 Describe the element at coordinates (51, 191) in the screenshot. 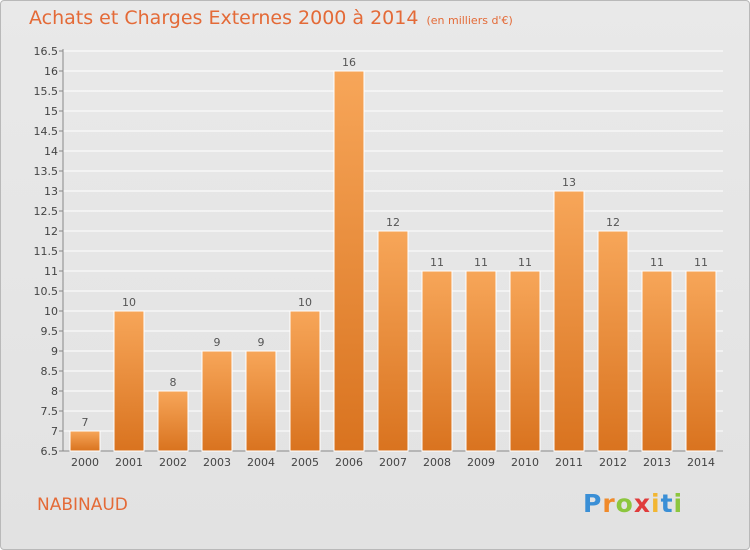

I see `y-tick-label: 13` at that location.